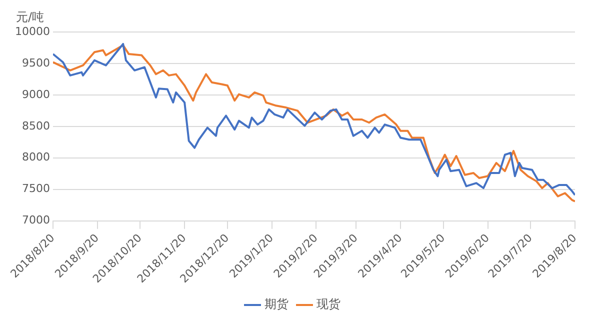 This screenshot has width=599, height=329. Describe the element at coordinates (36, 157) in the screenshot. I see `y-tick-label: 8000` at that location.